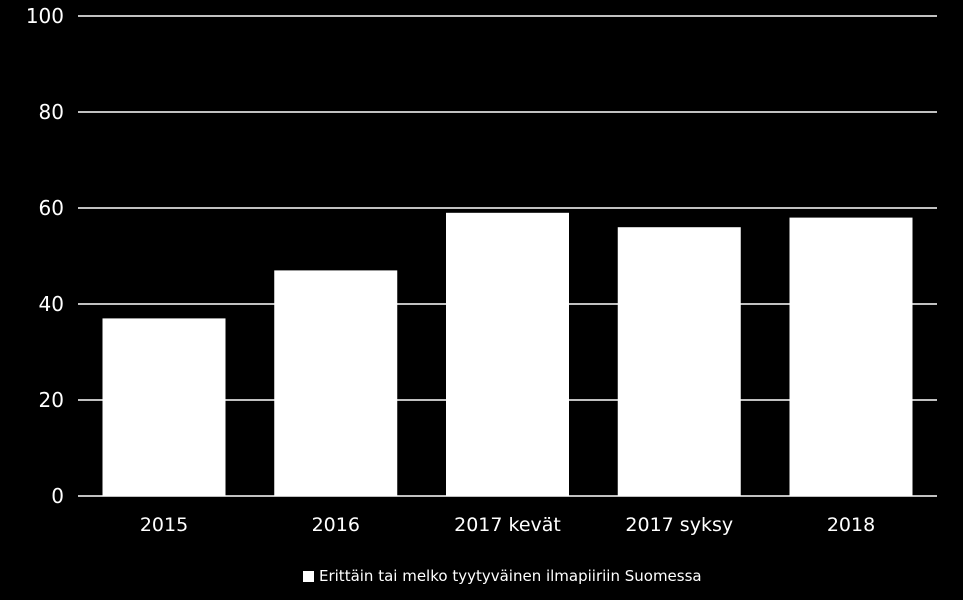  Describe the element at coordinates (51, 400) in the screenshot. I see `y-tick-label: 20` at that location.